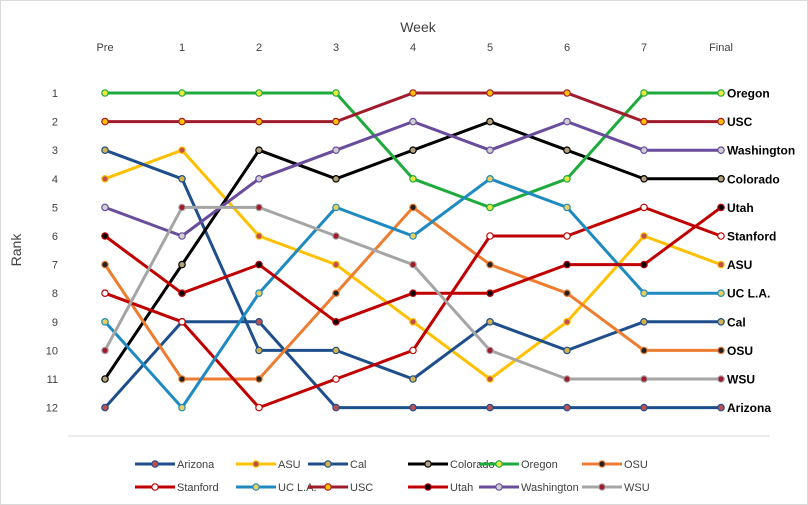 The height and width of the screenshot is (505, 808). I want to click on legend-item: UC L.A., so click(276, 488).